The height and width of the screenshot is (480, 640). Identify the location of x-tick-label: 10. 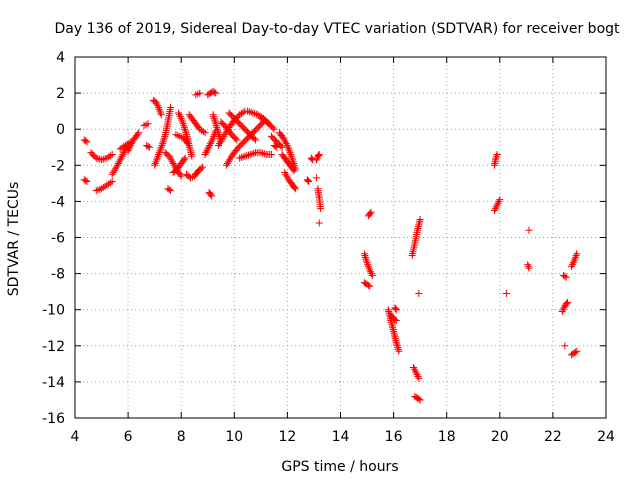
(234, 437).